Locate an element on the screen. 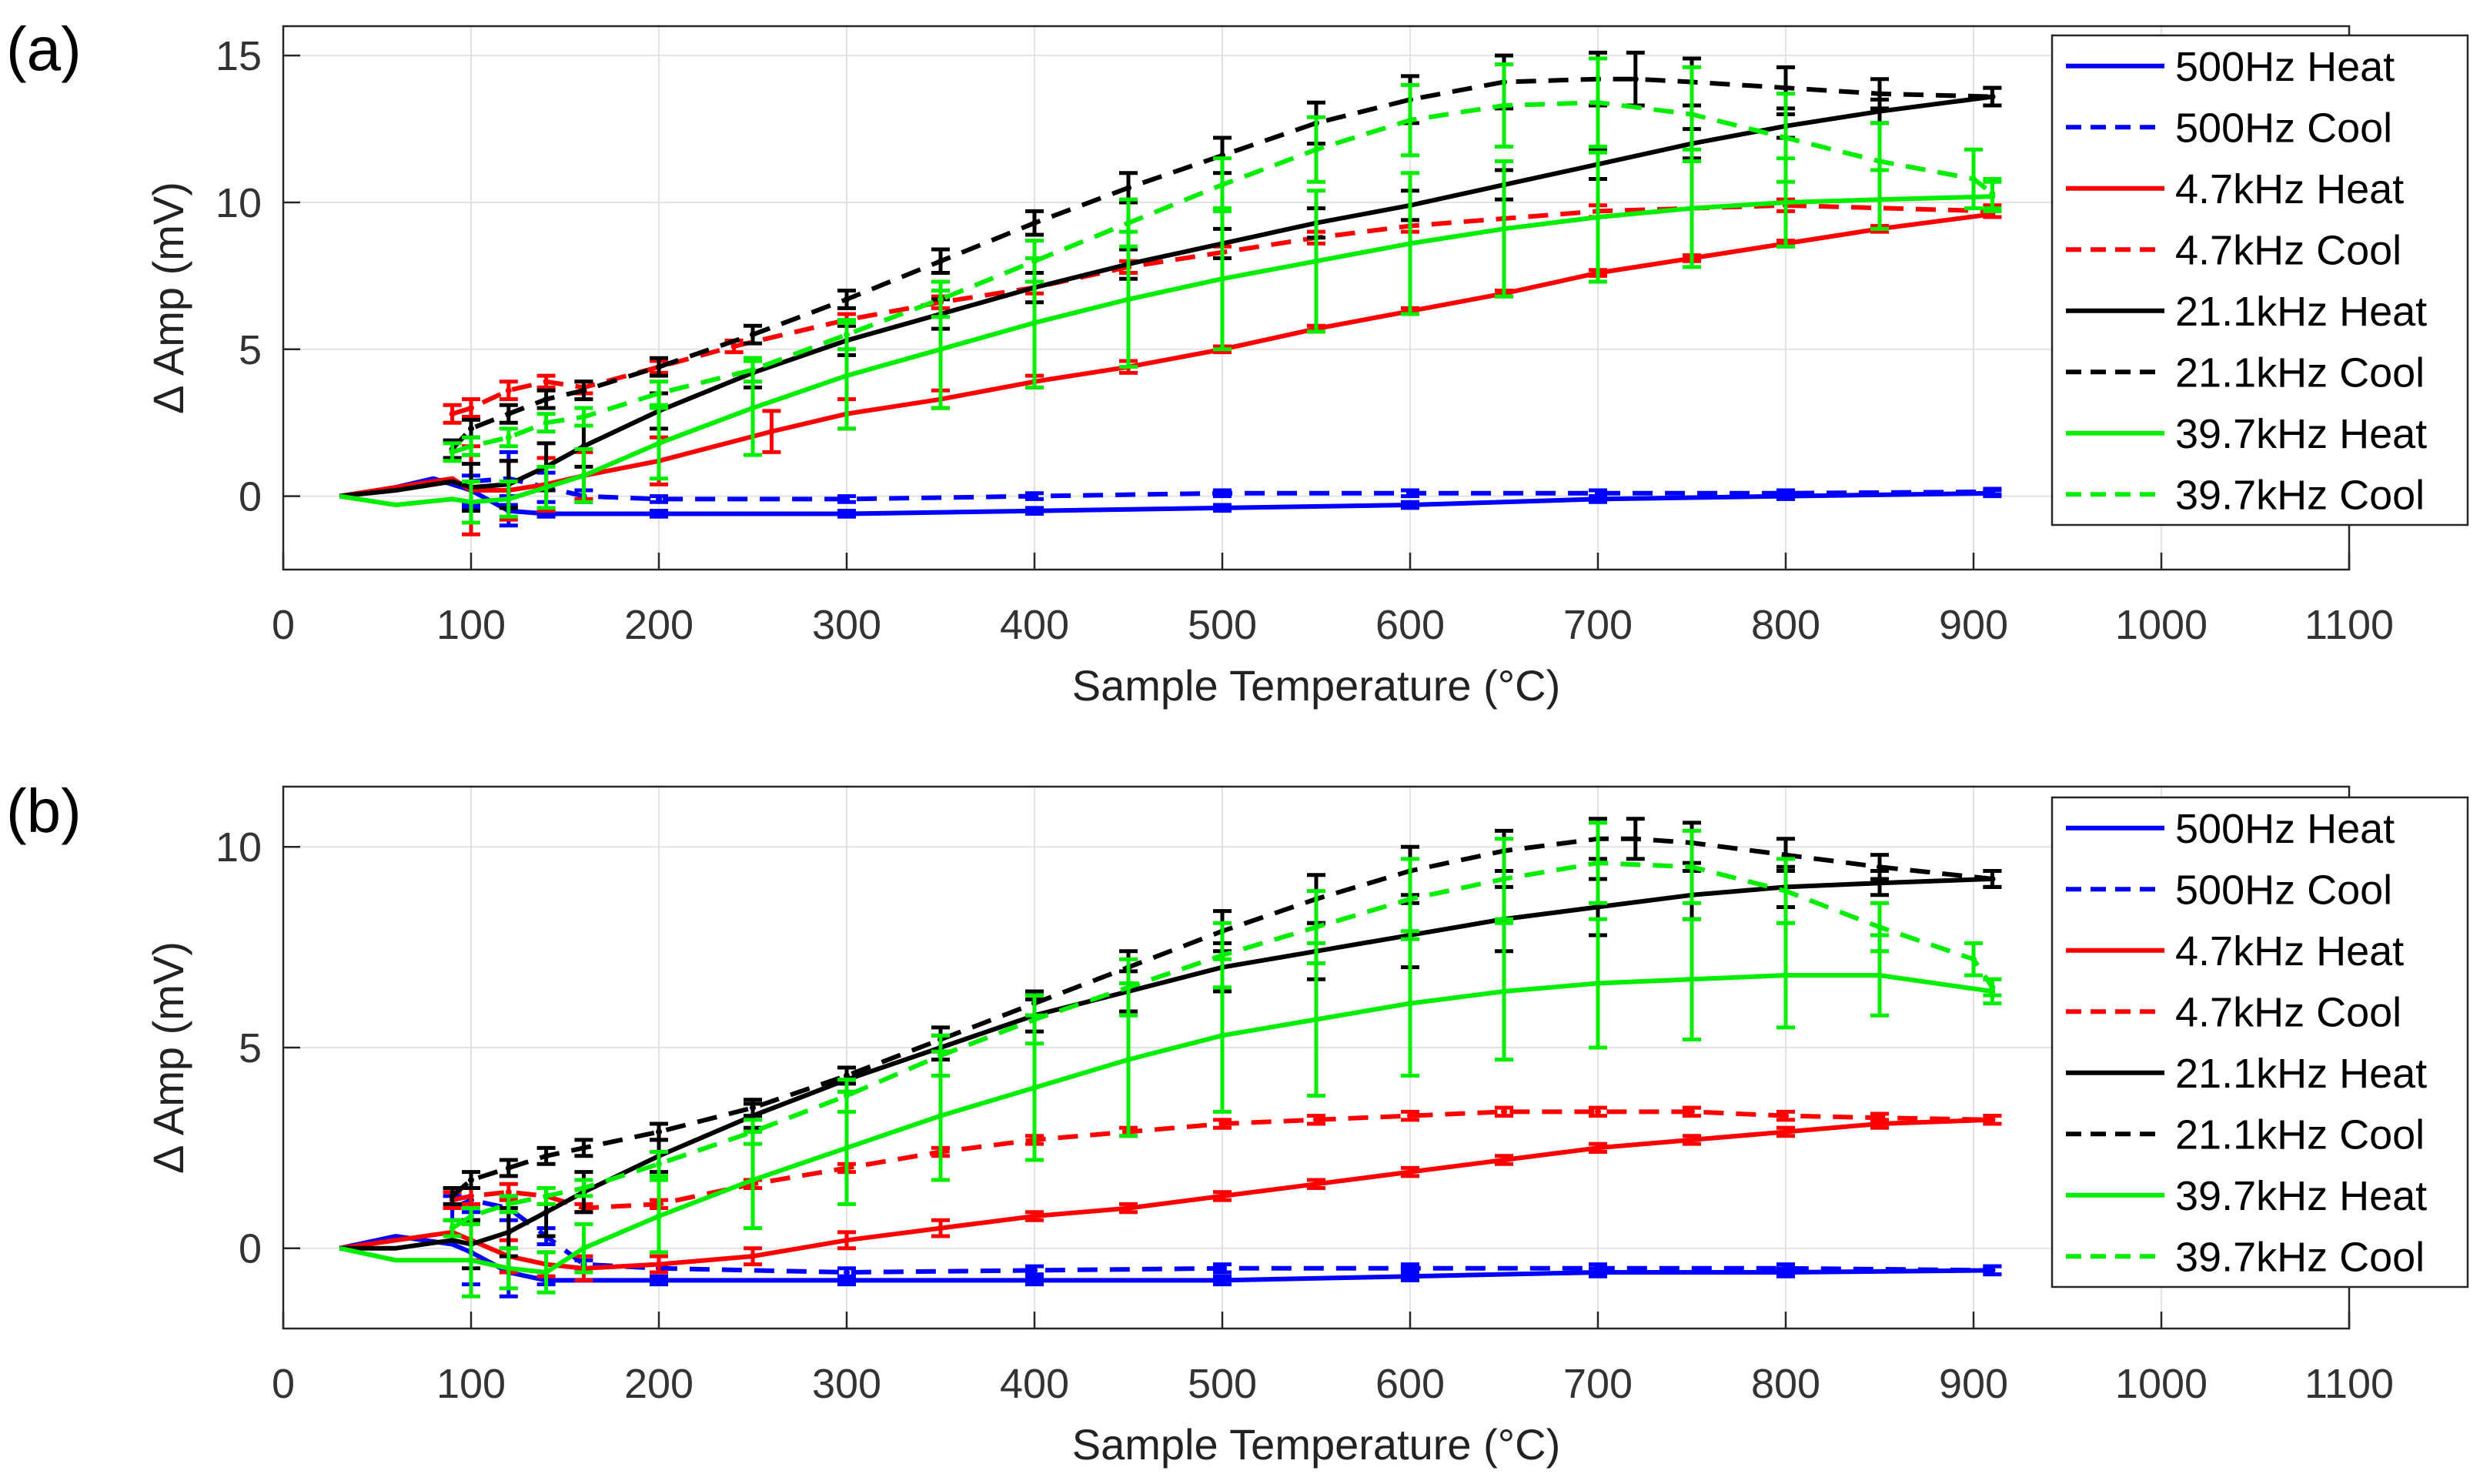 This screenshot has width=2480, height=1484. x-axis-title: Sample Temperature (°C) is located at coordinates (1316, 685).